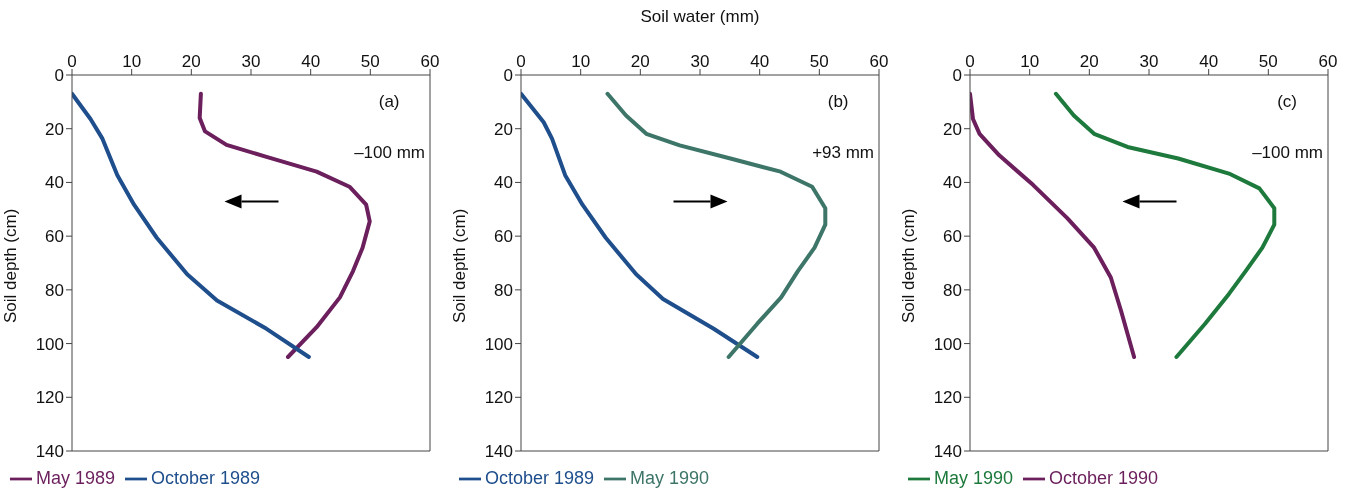  What do you see at coordinates (1104, 478) in the screenshot?
I see `legend-label: October 1990` at bounding box center [1104, 478].